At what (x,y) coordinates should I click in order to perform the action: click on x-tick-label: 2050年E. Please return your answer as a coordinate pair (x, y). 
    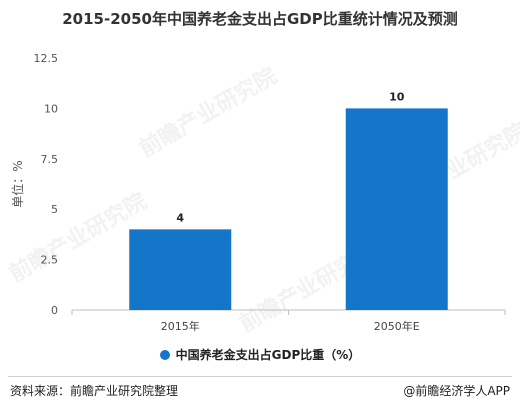
    Looking at the image, I should click on (397, 326).